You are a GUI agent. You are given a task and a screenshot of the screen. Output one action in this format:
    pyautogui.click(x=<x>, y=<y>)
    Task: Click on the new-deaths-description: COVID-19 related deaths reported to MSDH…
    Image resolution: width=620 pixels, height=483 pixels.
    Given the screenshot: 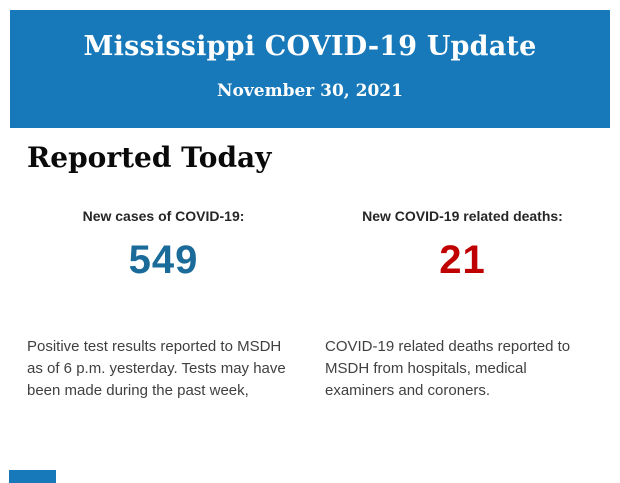 What is the action you would take?
    pyautogui.click(x=448, y=368)
    